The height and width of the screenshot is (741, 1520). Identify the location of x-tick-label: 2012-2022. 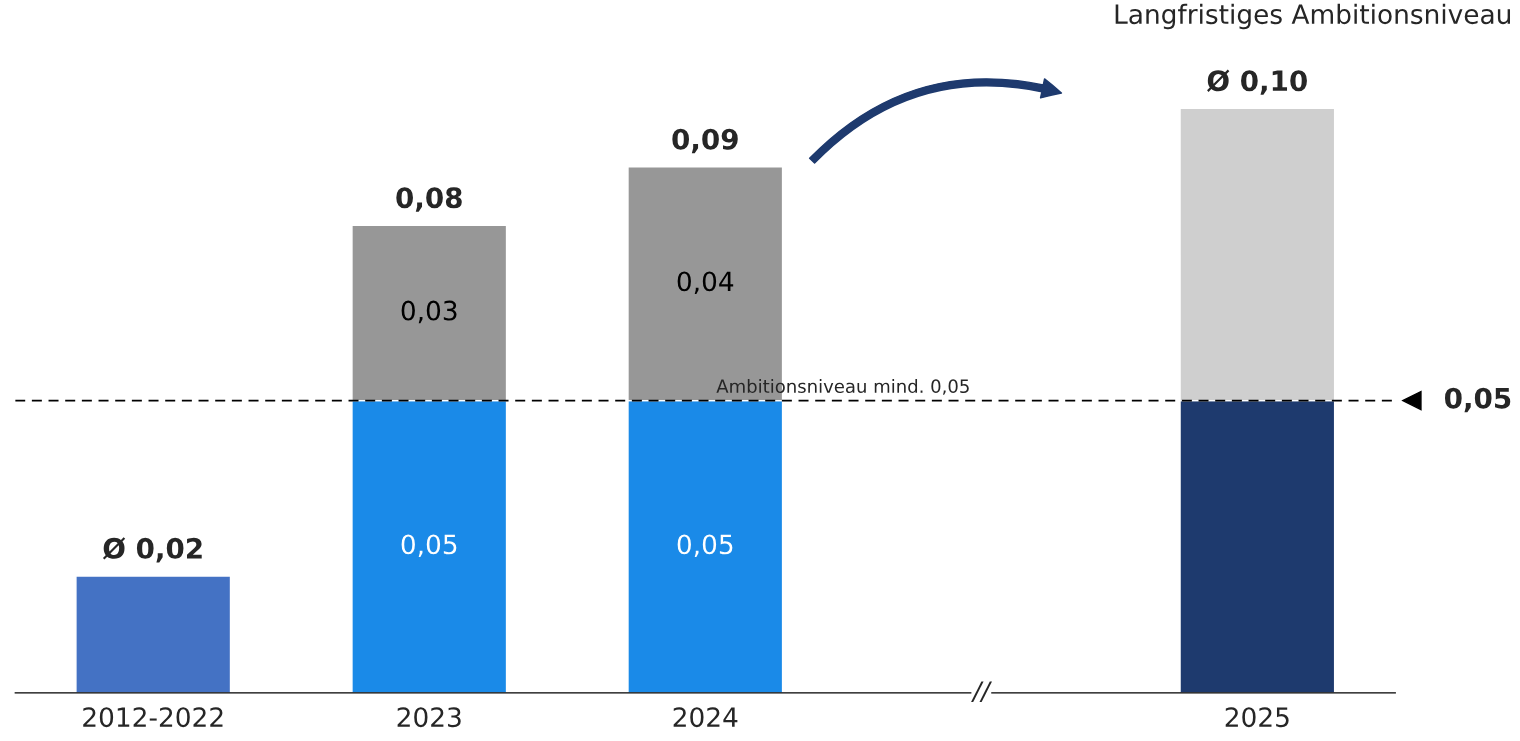
(153, 717).